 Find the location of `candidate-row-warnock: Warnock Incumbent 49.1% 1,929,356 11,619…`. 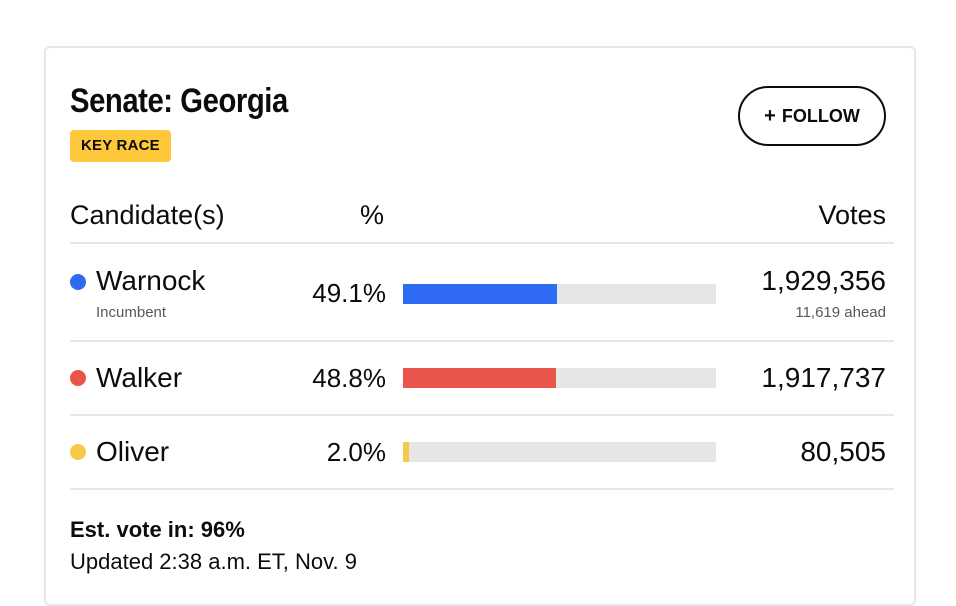

candidate-row-warnock: Warnock Incumbent 49.1% 1,929,356 11,619… is located at coordinates (482, 293).